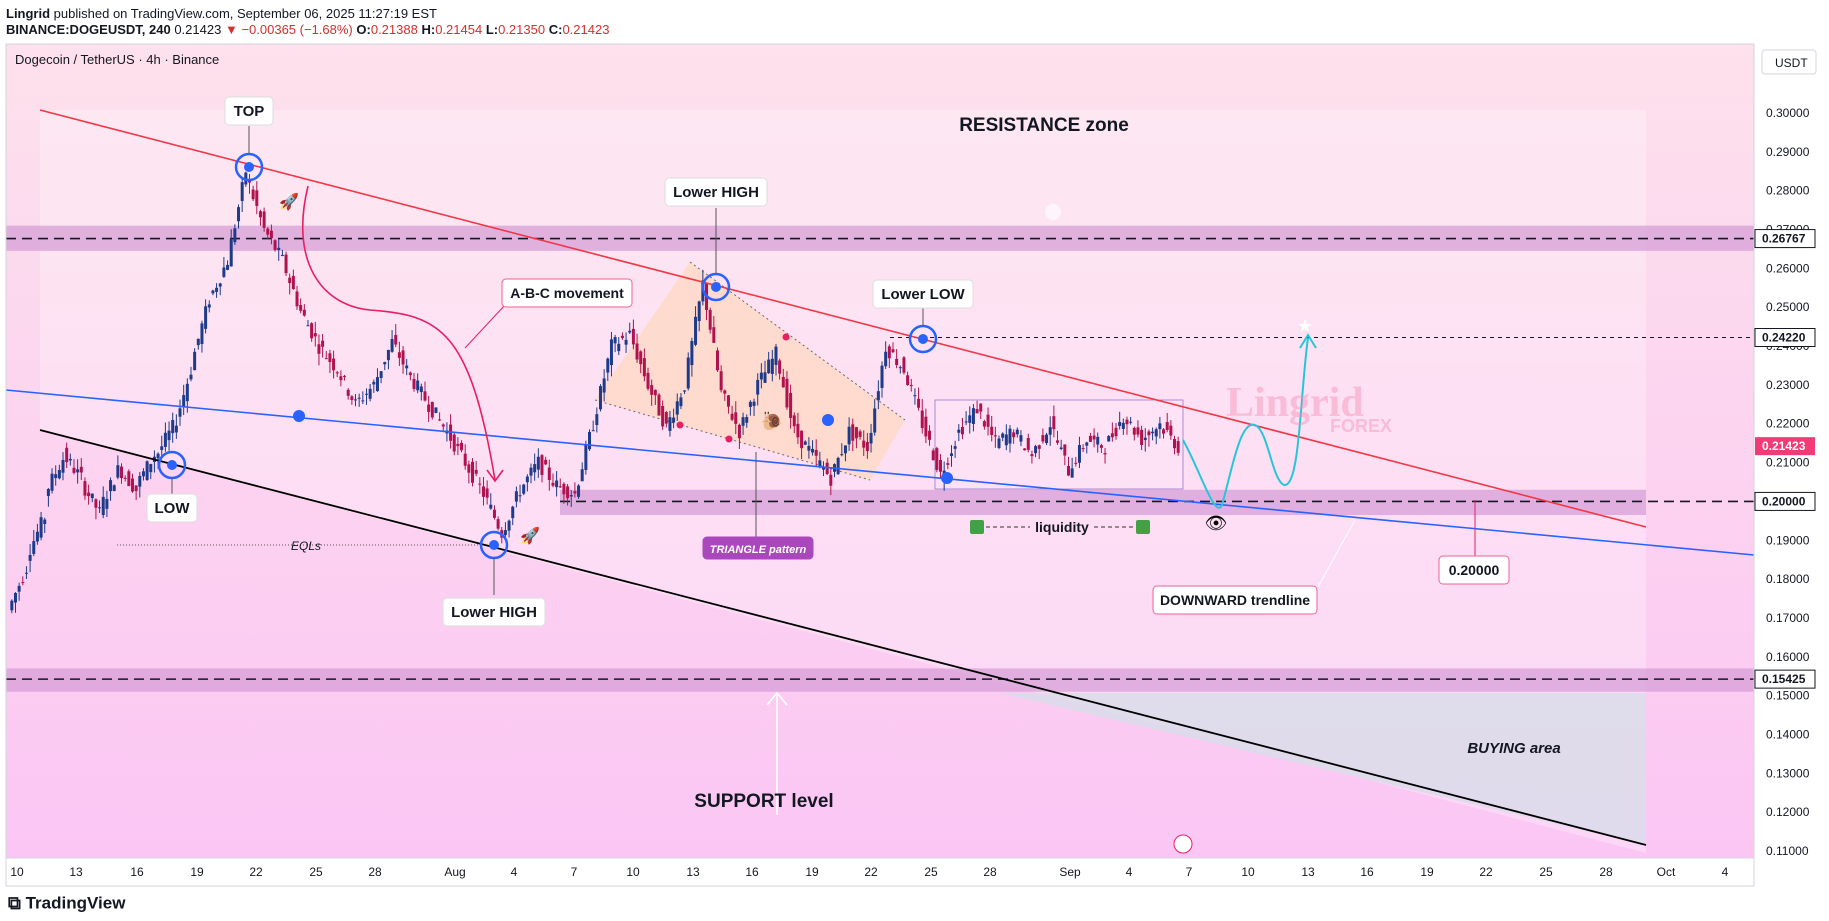  Describe the element at coordinates (172, 465) in the screenshot. I see `swing-dot` at that location.